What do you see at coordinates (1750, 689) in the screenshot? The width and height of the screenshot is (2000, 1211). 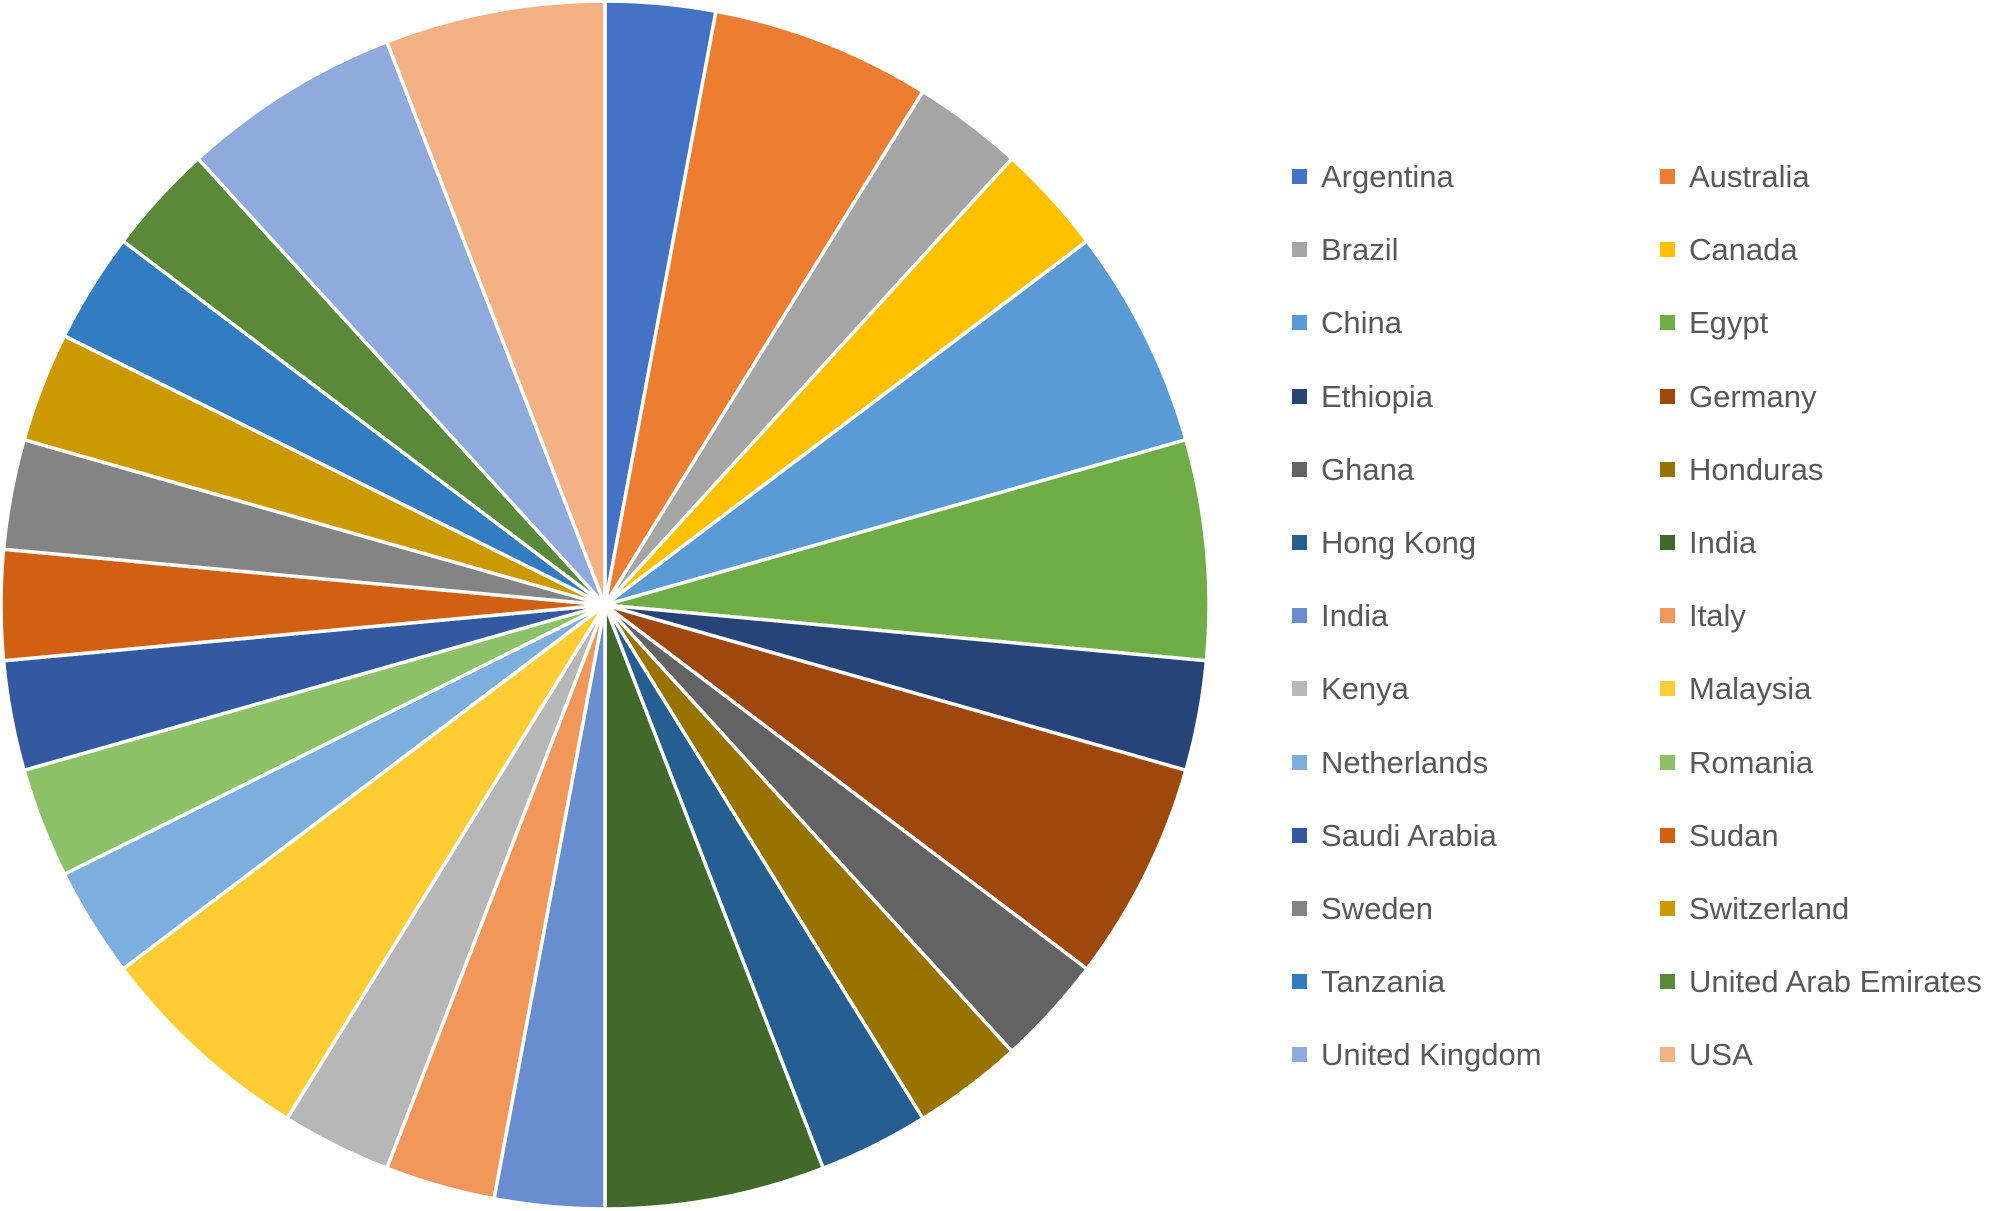 I see `legend-label: Malaysia` at bounding box center [1750, 689].